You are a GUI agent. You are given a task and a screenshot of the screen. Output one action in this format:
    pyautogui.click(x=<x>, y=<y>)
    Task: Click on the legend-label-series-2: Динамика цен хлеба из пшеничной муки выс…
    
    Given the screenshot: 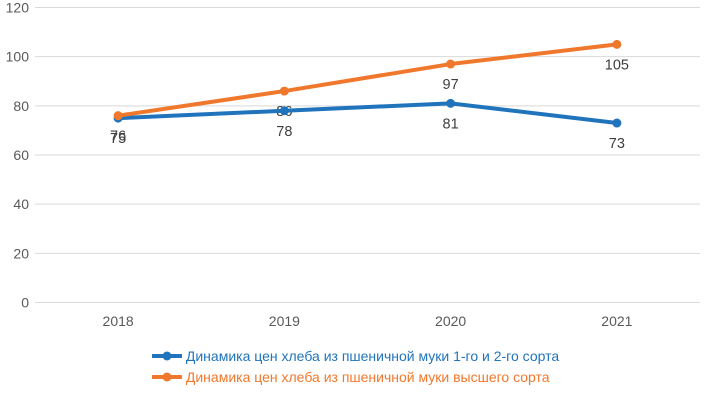 What is the action you would take?
    pyautogui.click(x=367, y=377)
    